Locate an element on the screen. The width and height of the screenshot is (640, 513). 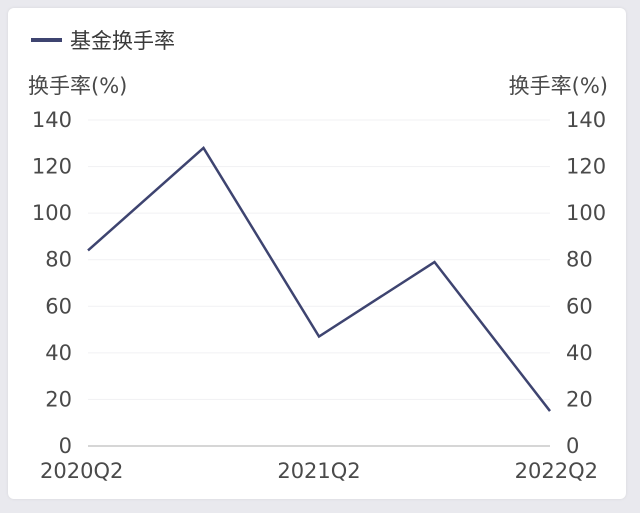
legend-label: 基金换手率 is located at coordinates (122, 41).